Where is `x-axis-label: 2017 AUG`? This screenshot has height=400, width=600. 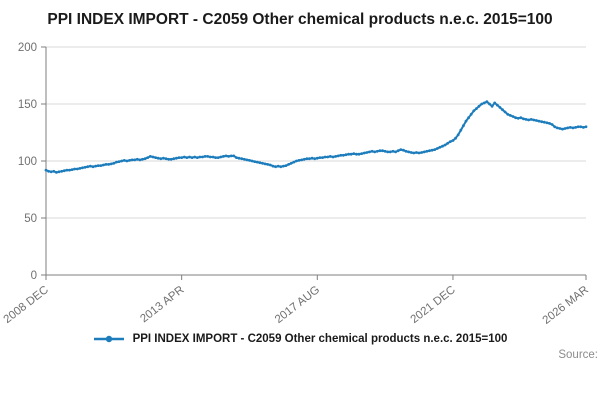
x-axis-label: 2017 AUG is located at coordinates (297, 305).